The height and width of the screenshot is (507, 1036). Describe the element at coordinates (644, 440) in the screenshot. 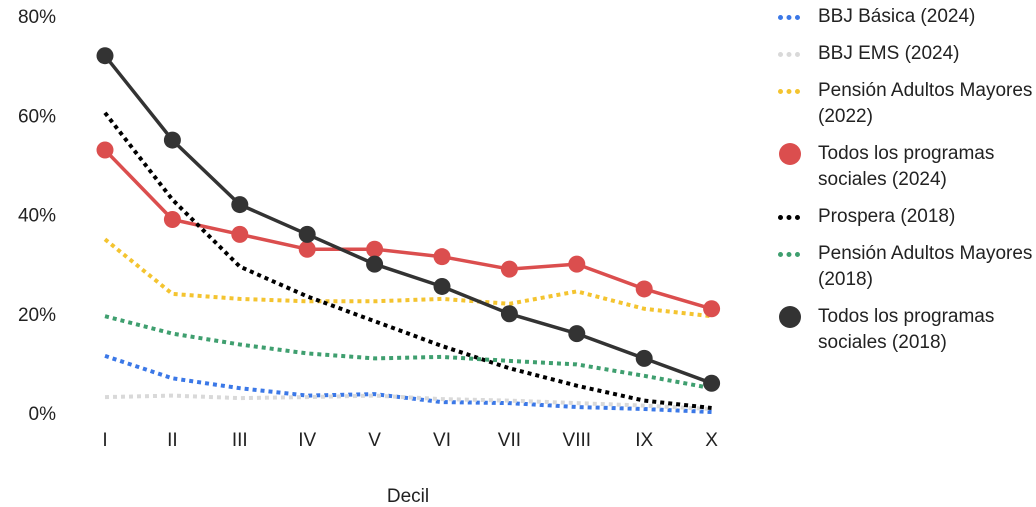

I see `x-tick-label: IX` at that location.